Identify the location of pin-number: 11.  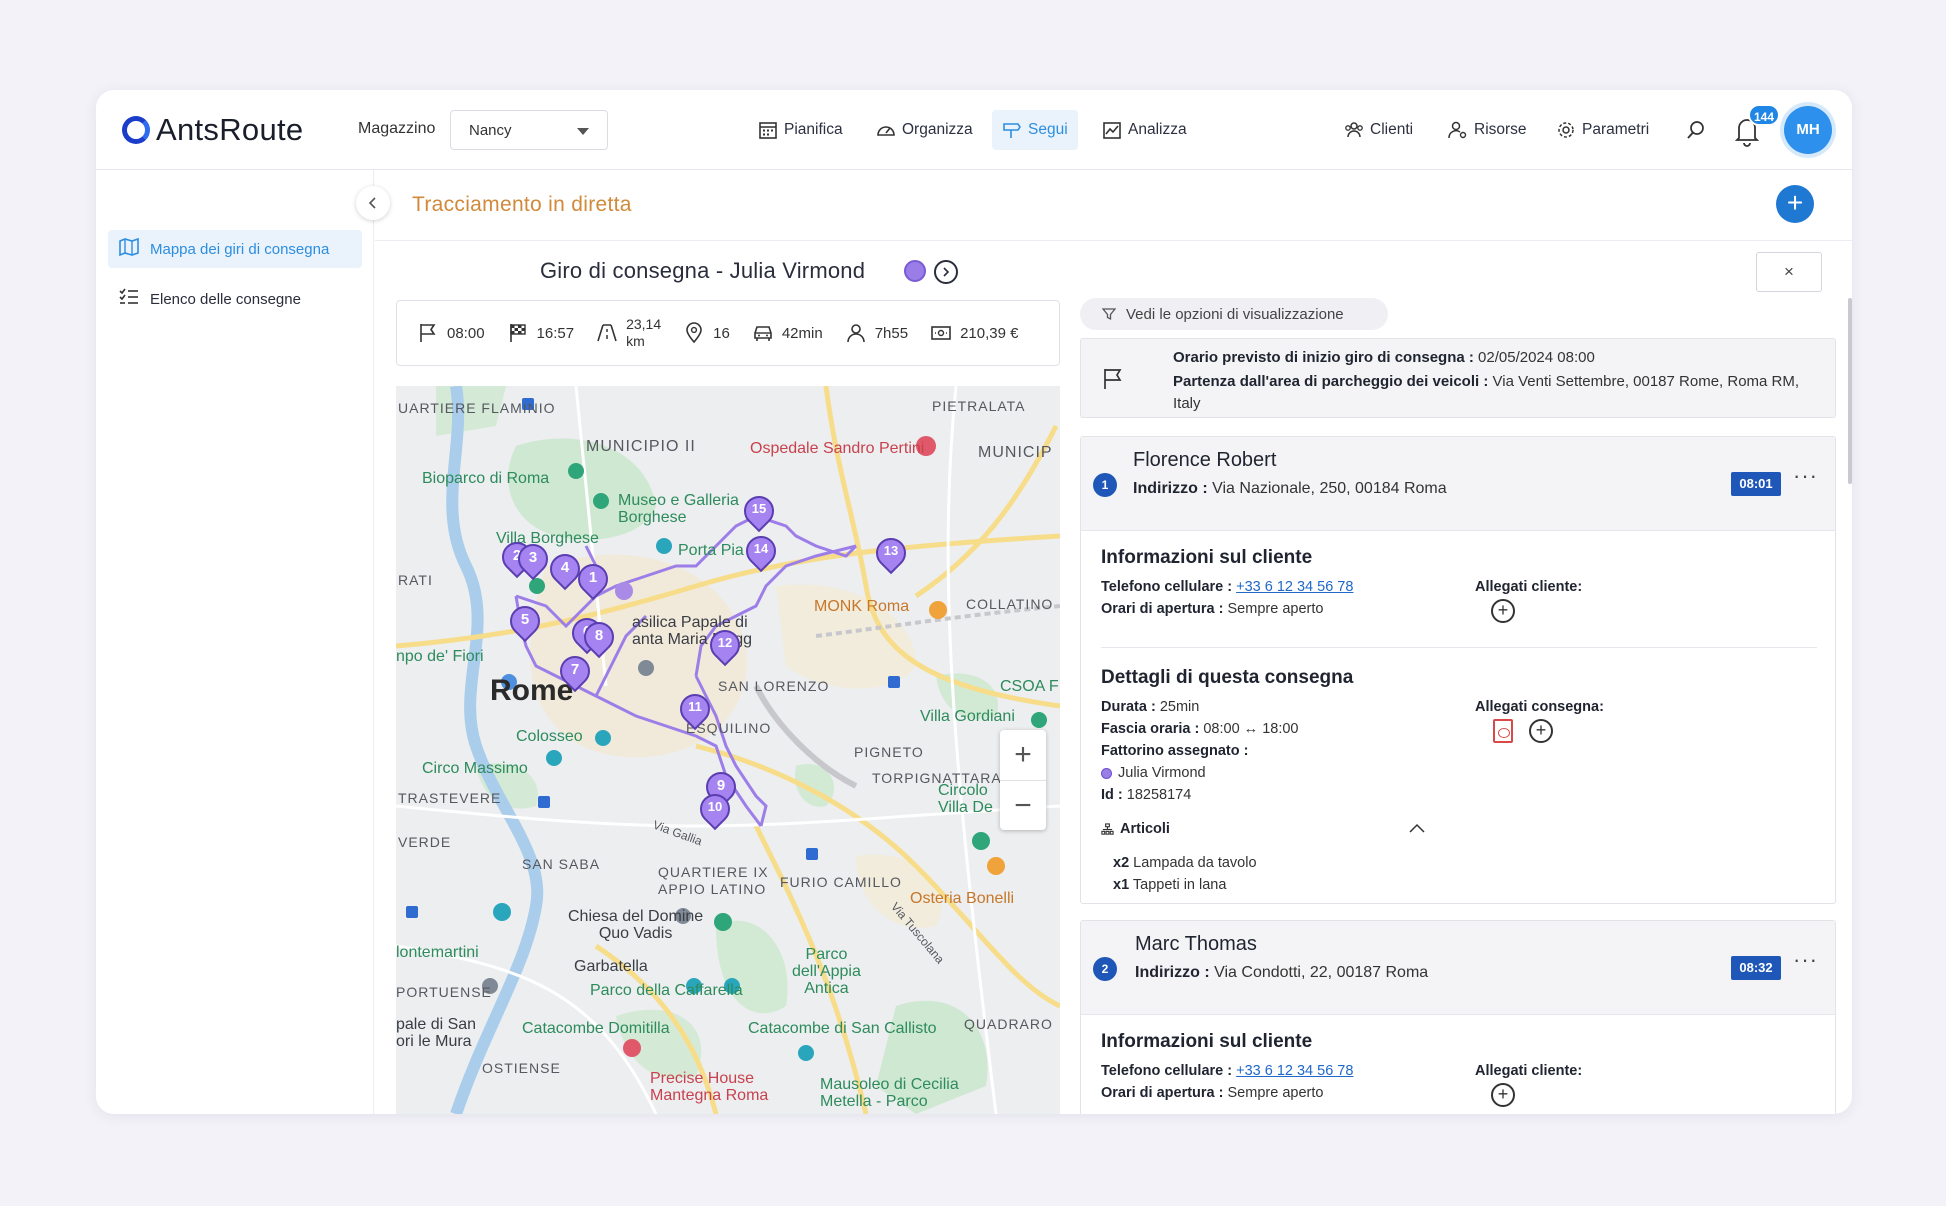
(695, 706).